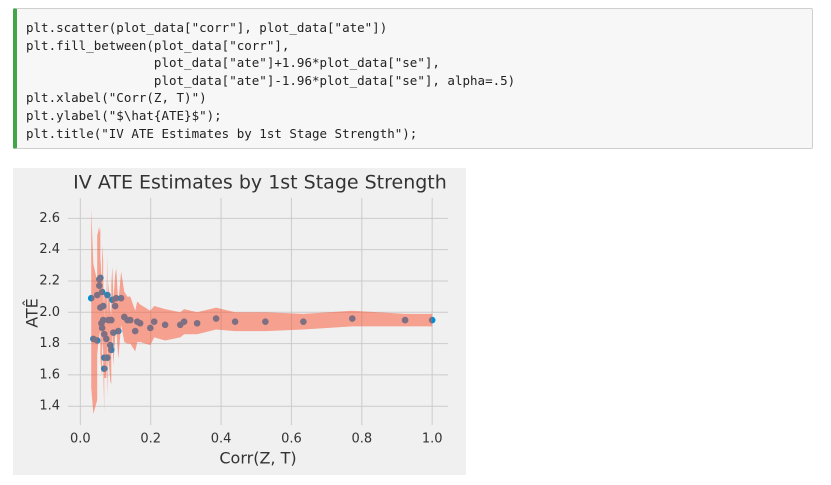 This screenshot has width=831, height=485. Describe the element at coordinates (32, 313) in the screenshot. I see `y-axis-label: ATÊ` at that location.